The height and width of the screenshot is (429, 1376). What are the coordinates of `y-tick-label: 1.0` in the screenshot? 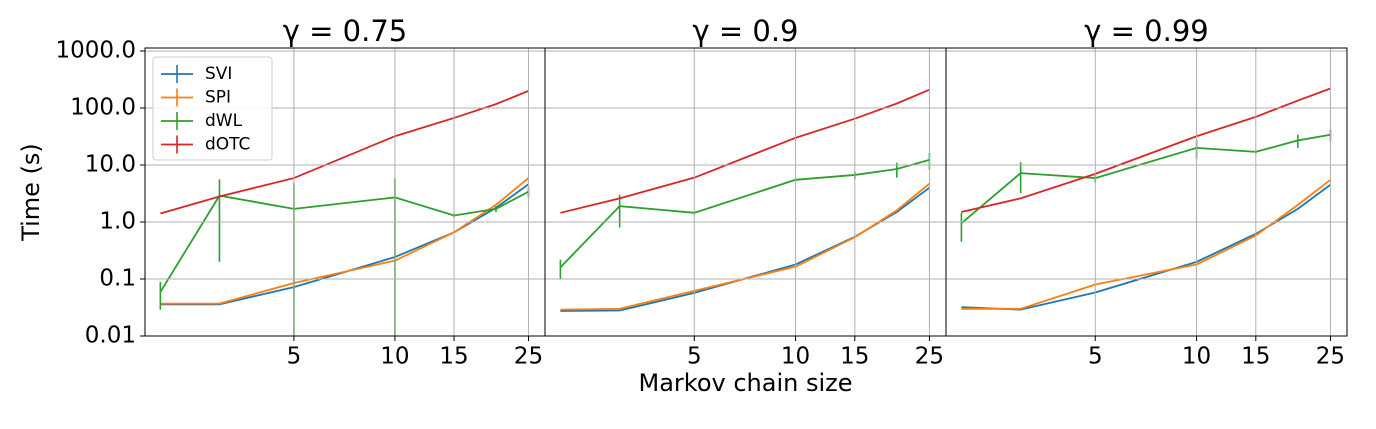 It's located at (117, 222).